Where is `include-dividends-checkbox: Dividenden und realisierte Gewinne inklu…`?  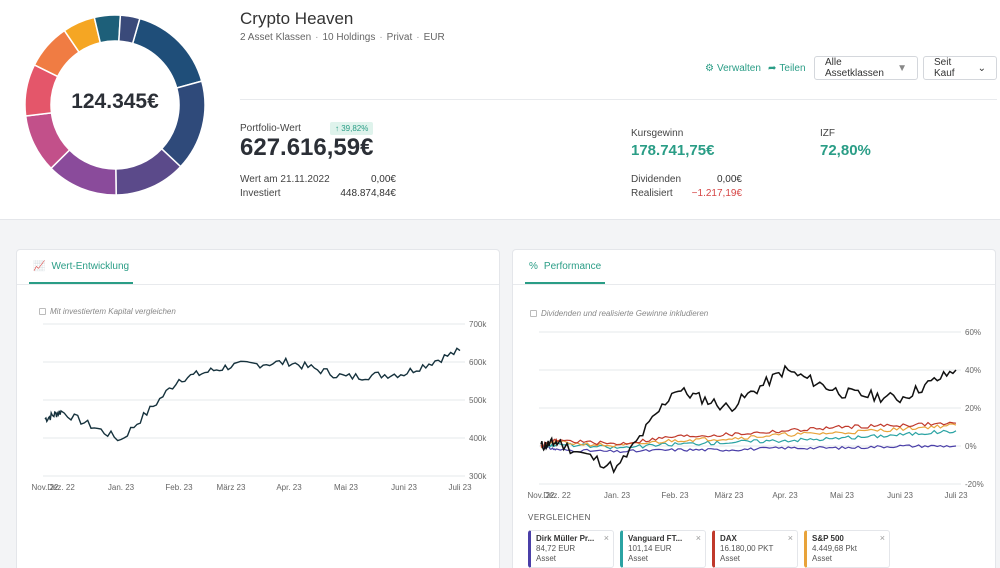
include-dividends-checkbox: Dividenden und realisierte Gewinne inklu… is located at coordinates (619, 313).